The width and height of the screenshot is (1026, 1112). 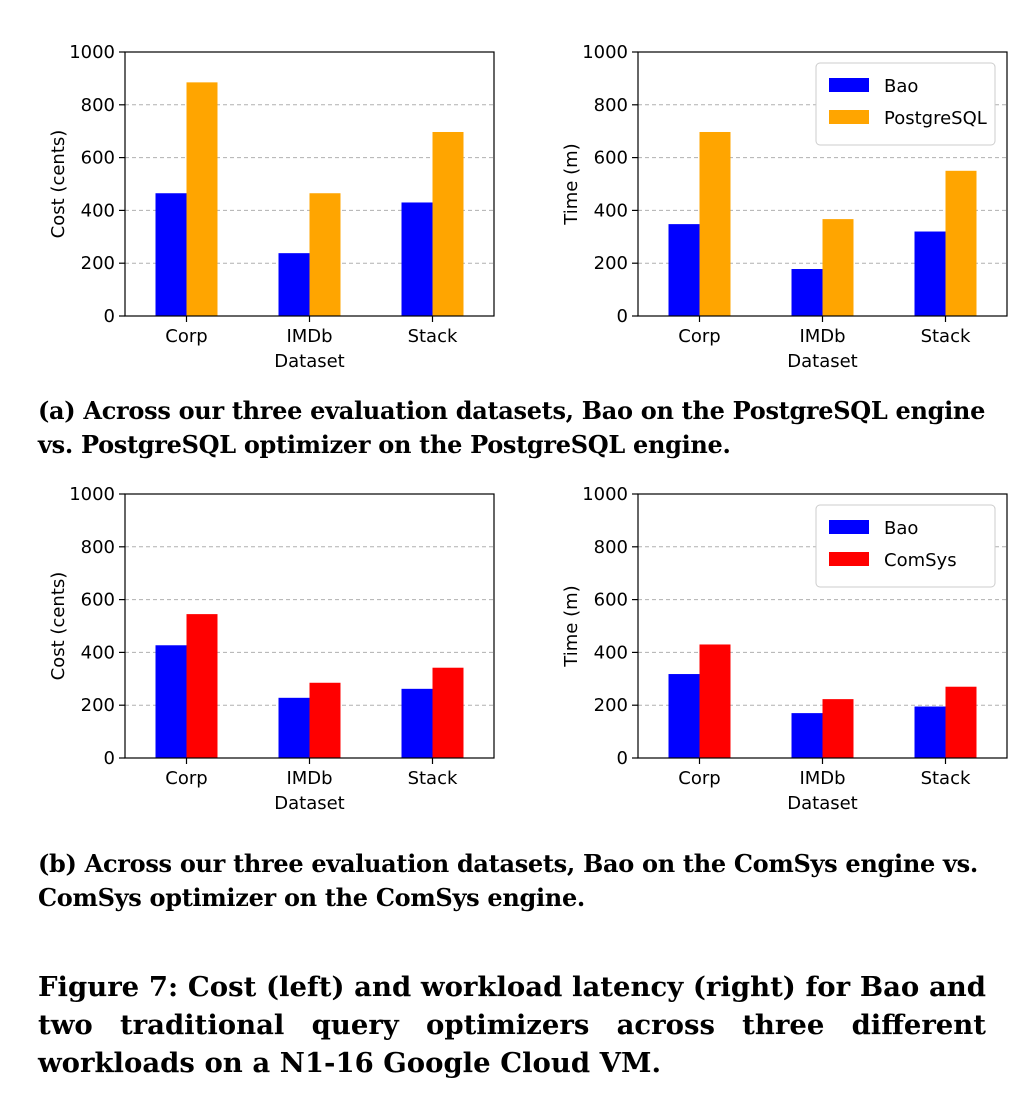 I want to click on legend-label-comsys: ComSys, so click(x=920, y=560).